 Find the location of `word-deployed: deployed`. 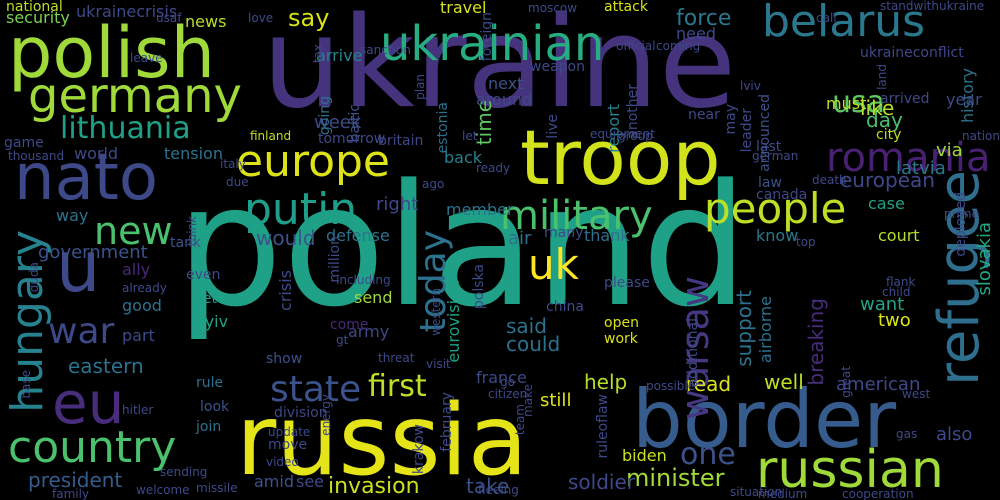

word-deployed: deployed is located at coordinates (961, 224).